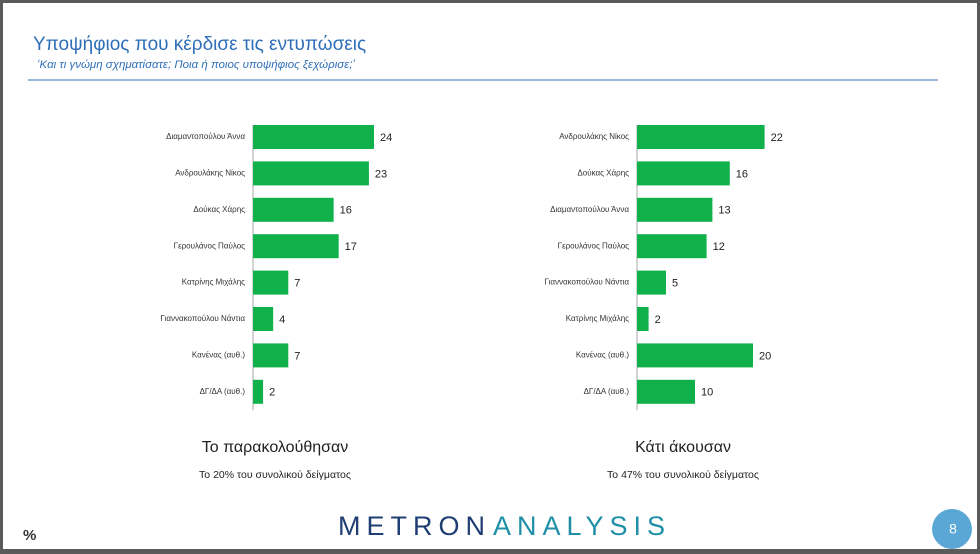 The height and width of the screenshot is (554, 980). I want to click on value-label: 24, so click(386, 138).